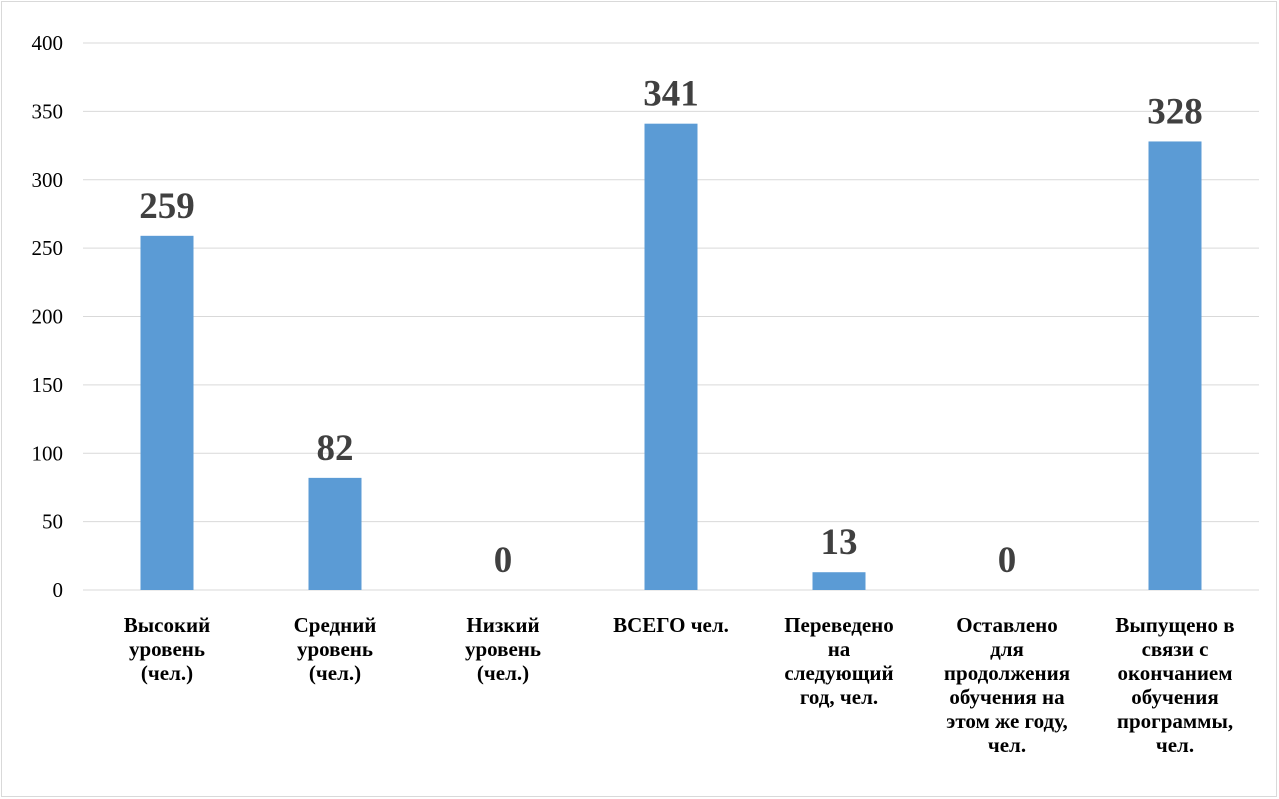 The image size is (1279, 799). What do you see at coordinates (1175, 721) in the screenshot?
I see `category-label-line: программы,` at bounding box center [1175, 721].